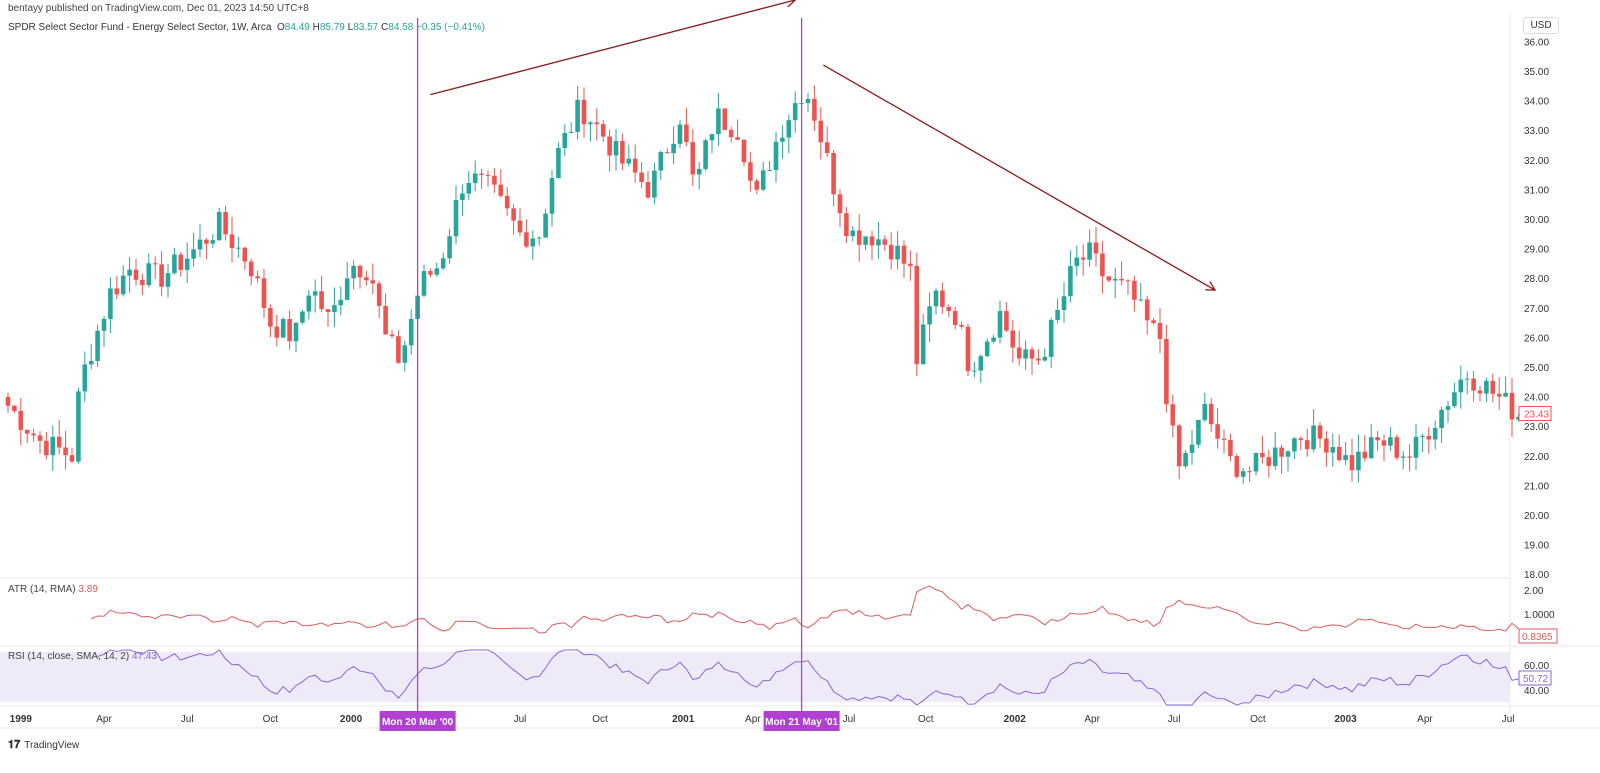  What do you see at coordinates (297, 27) in the screenshot?
I see `open-value: 84.49` at bounding box center [297, 27].